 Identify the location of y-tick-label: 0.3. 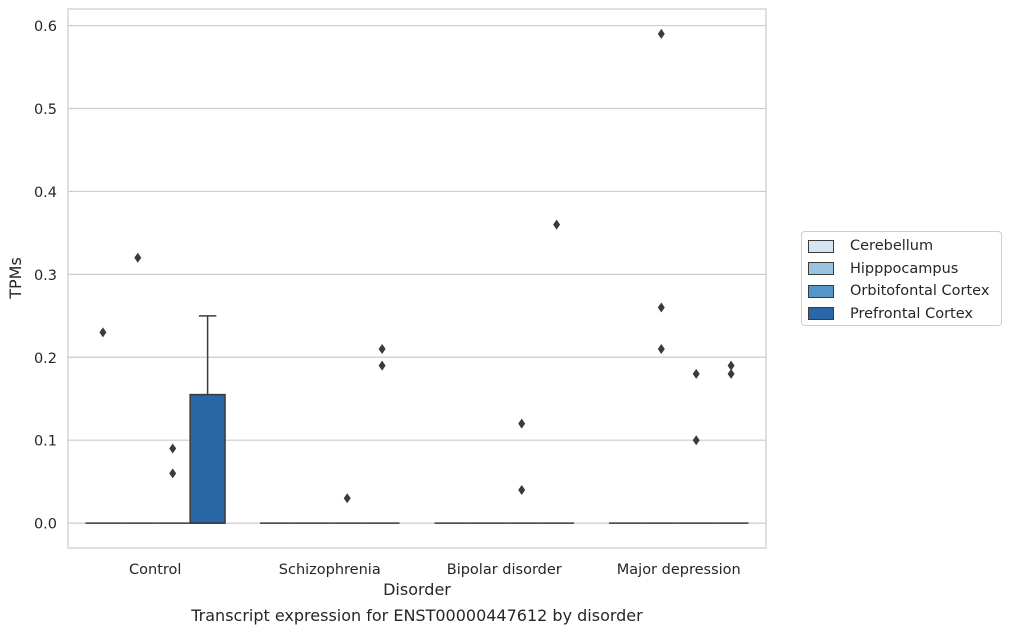
(45, 276).